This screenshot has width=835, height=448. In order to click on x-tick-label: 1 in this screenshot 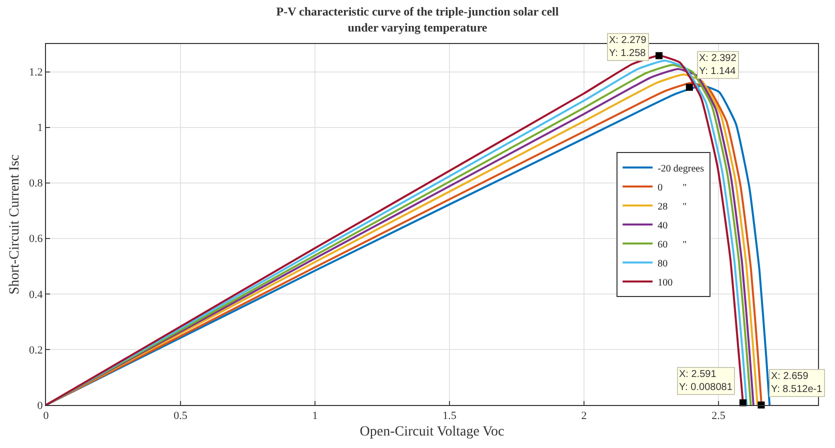, I will do `click(315, 416)`.